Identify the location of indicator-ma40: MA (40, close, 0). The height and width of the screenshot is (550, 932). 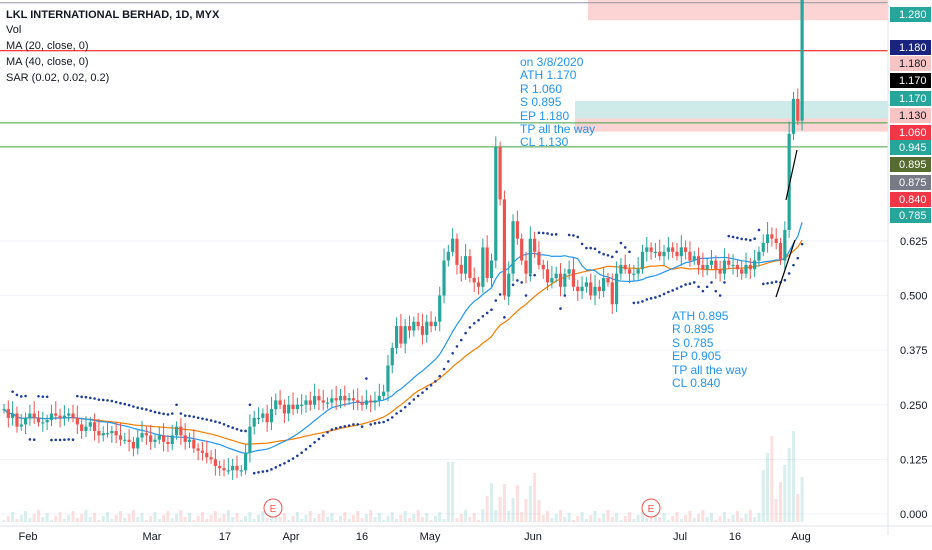
(47, 62).